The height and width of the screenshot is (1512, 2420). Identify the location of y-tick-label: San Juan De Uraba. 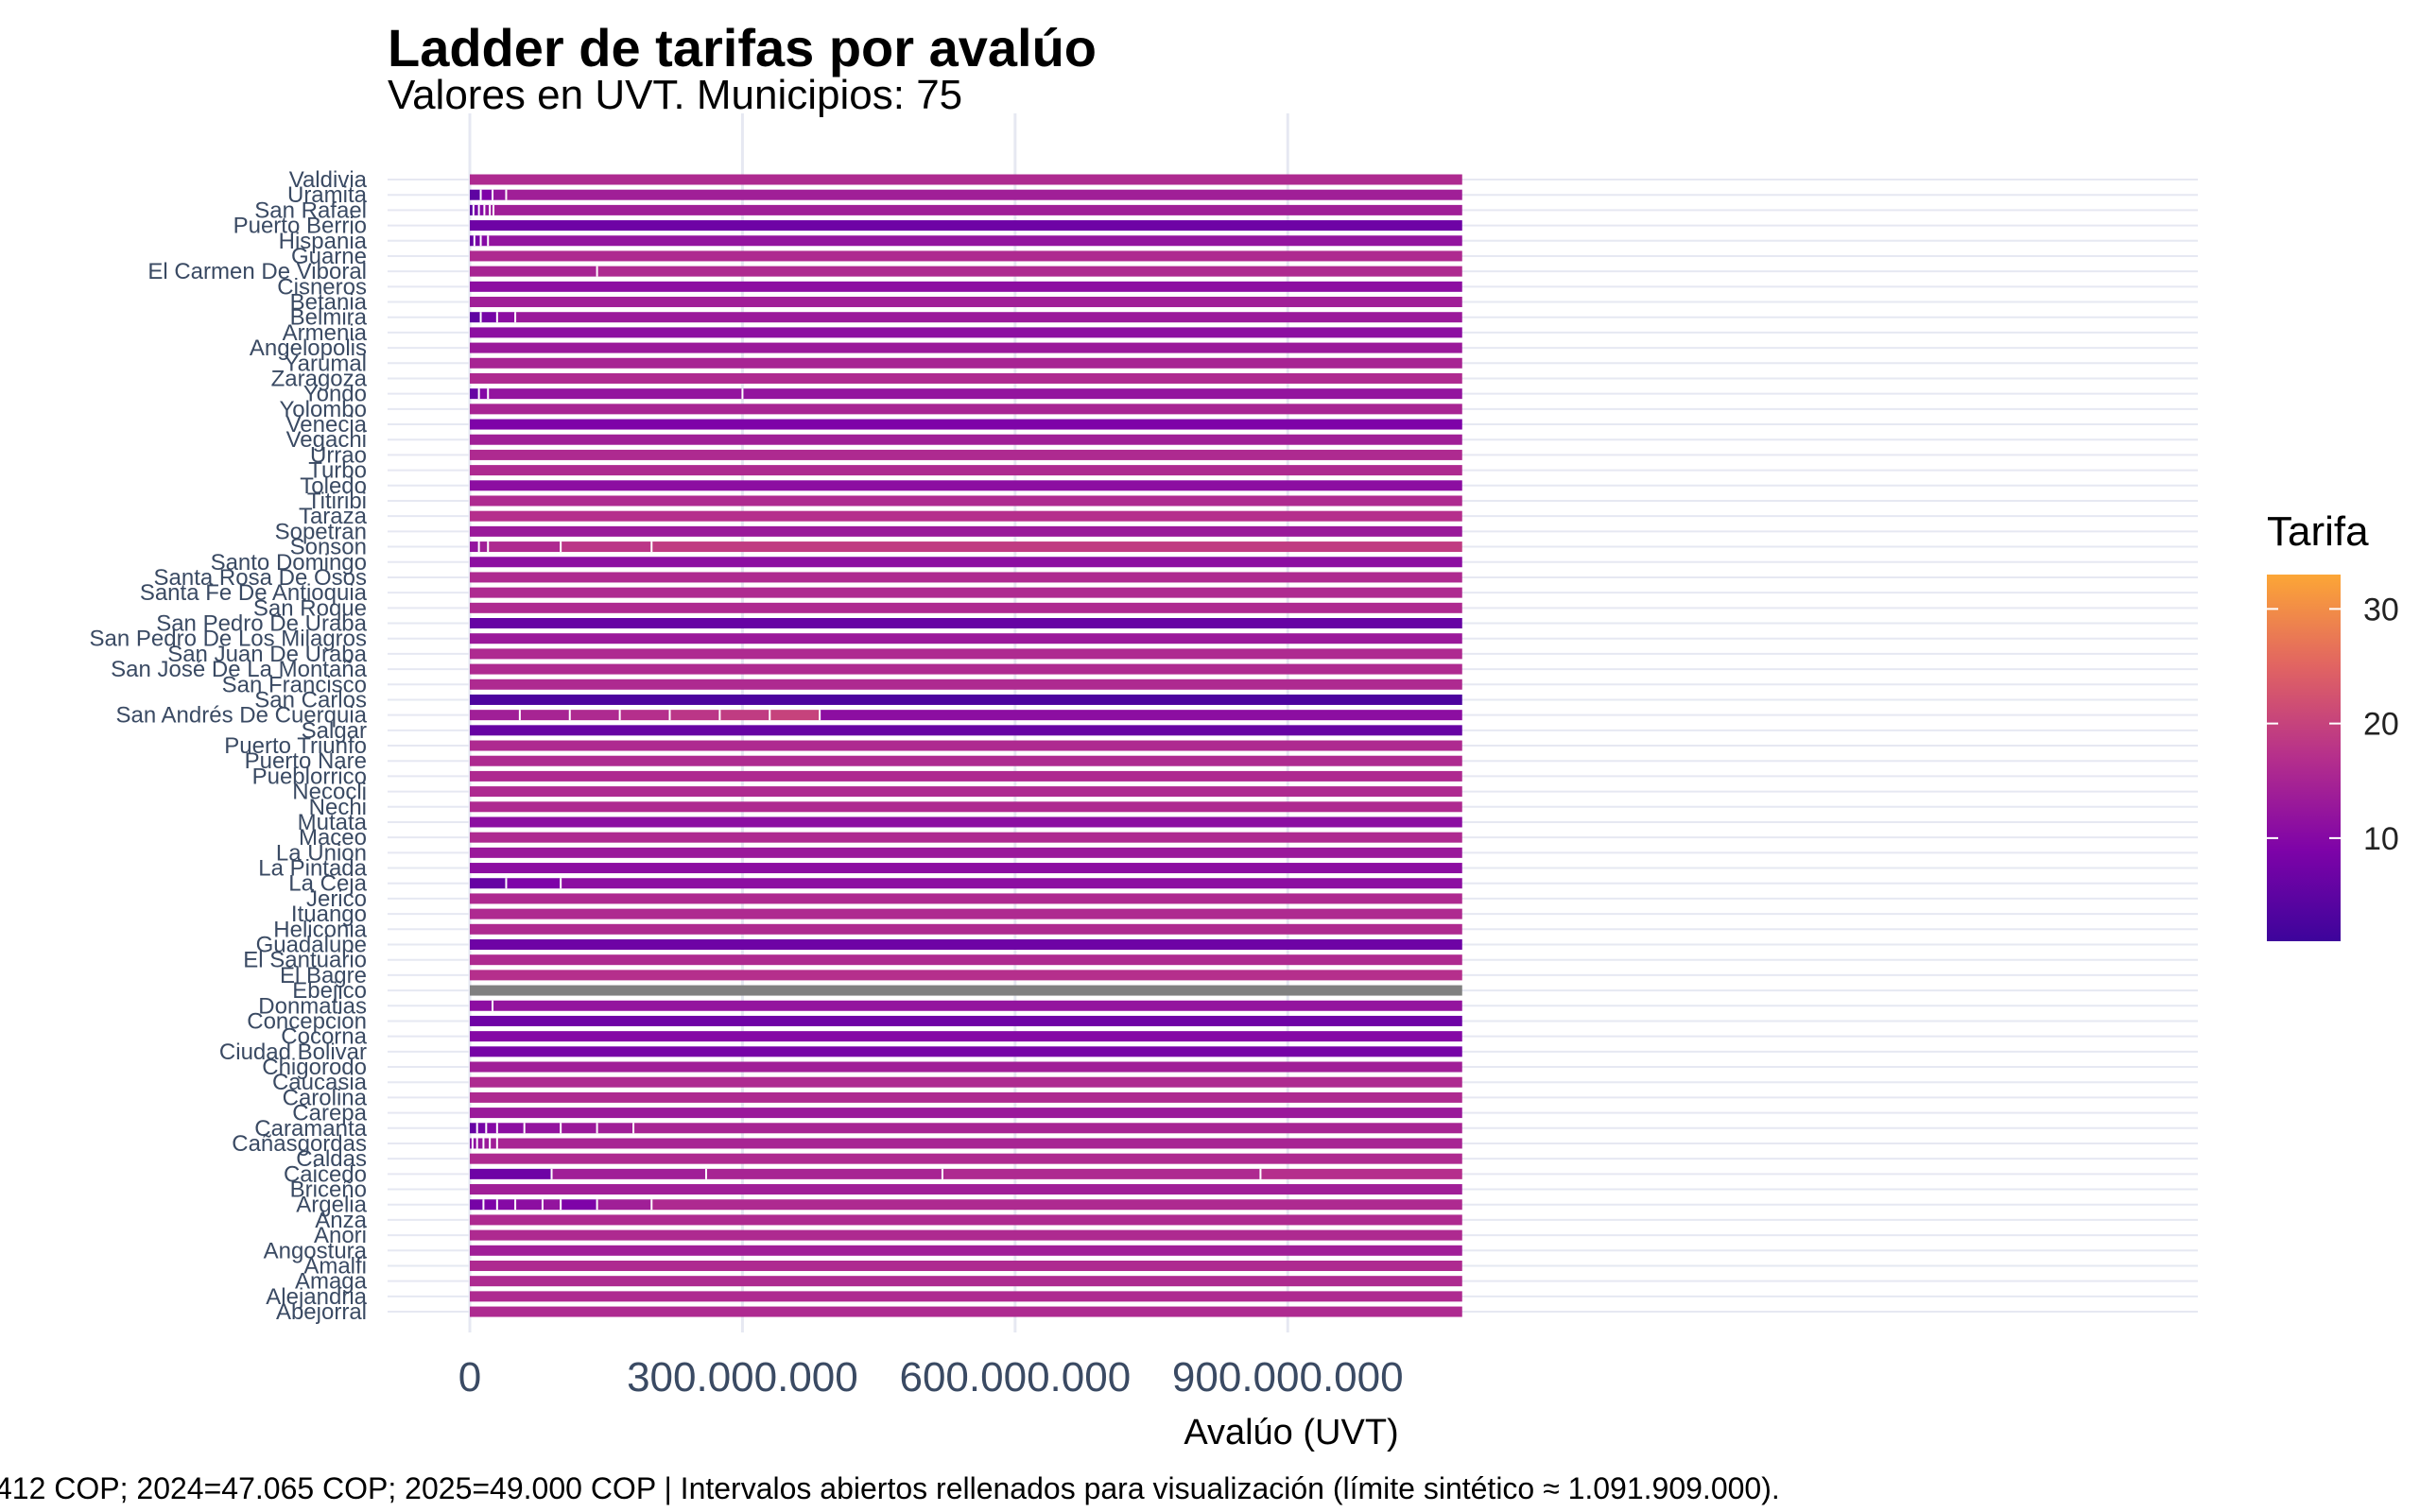
(267, 654).